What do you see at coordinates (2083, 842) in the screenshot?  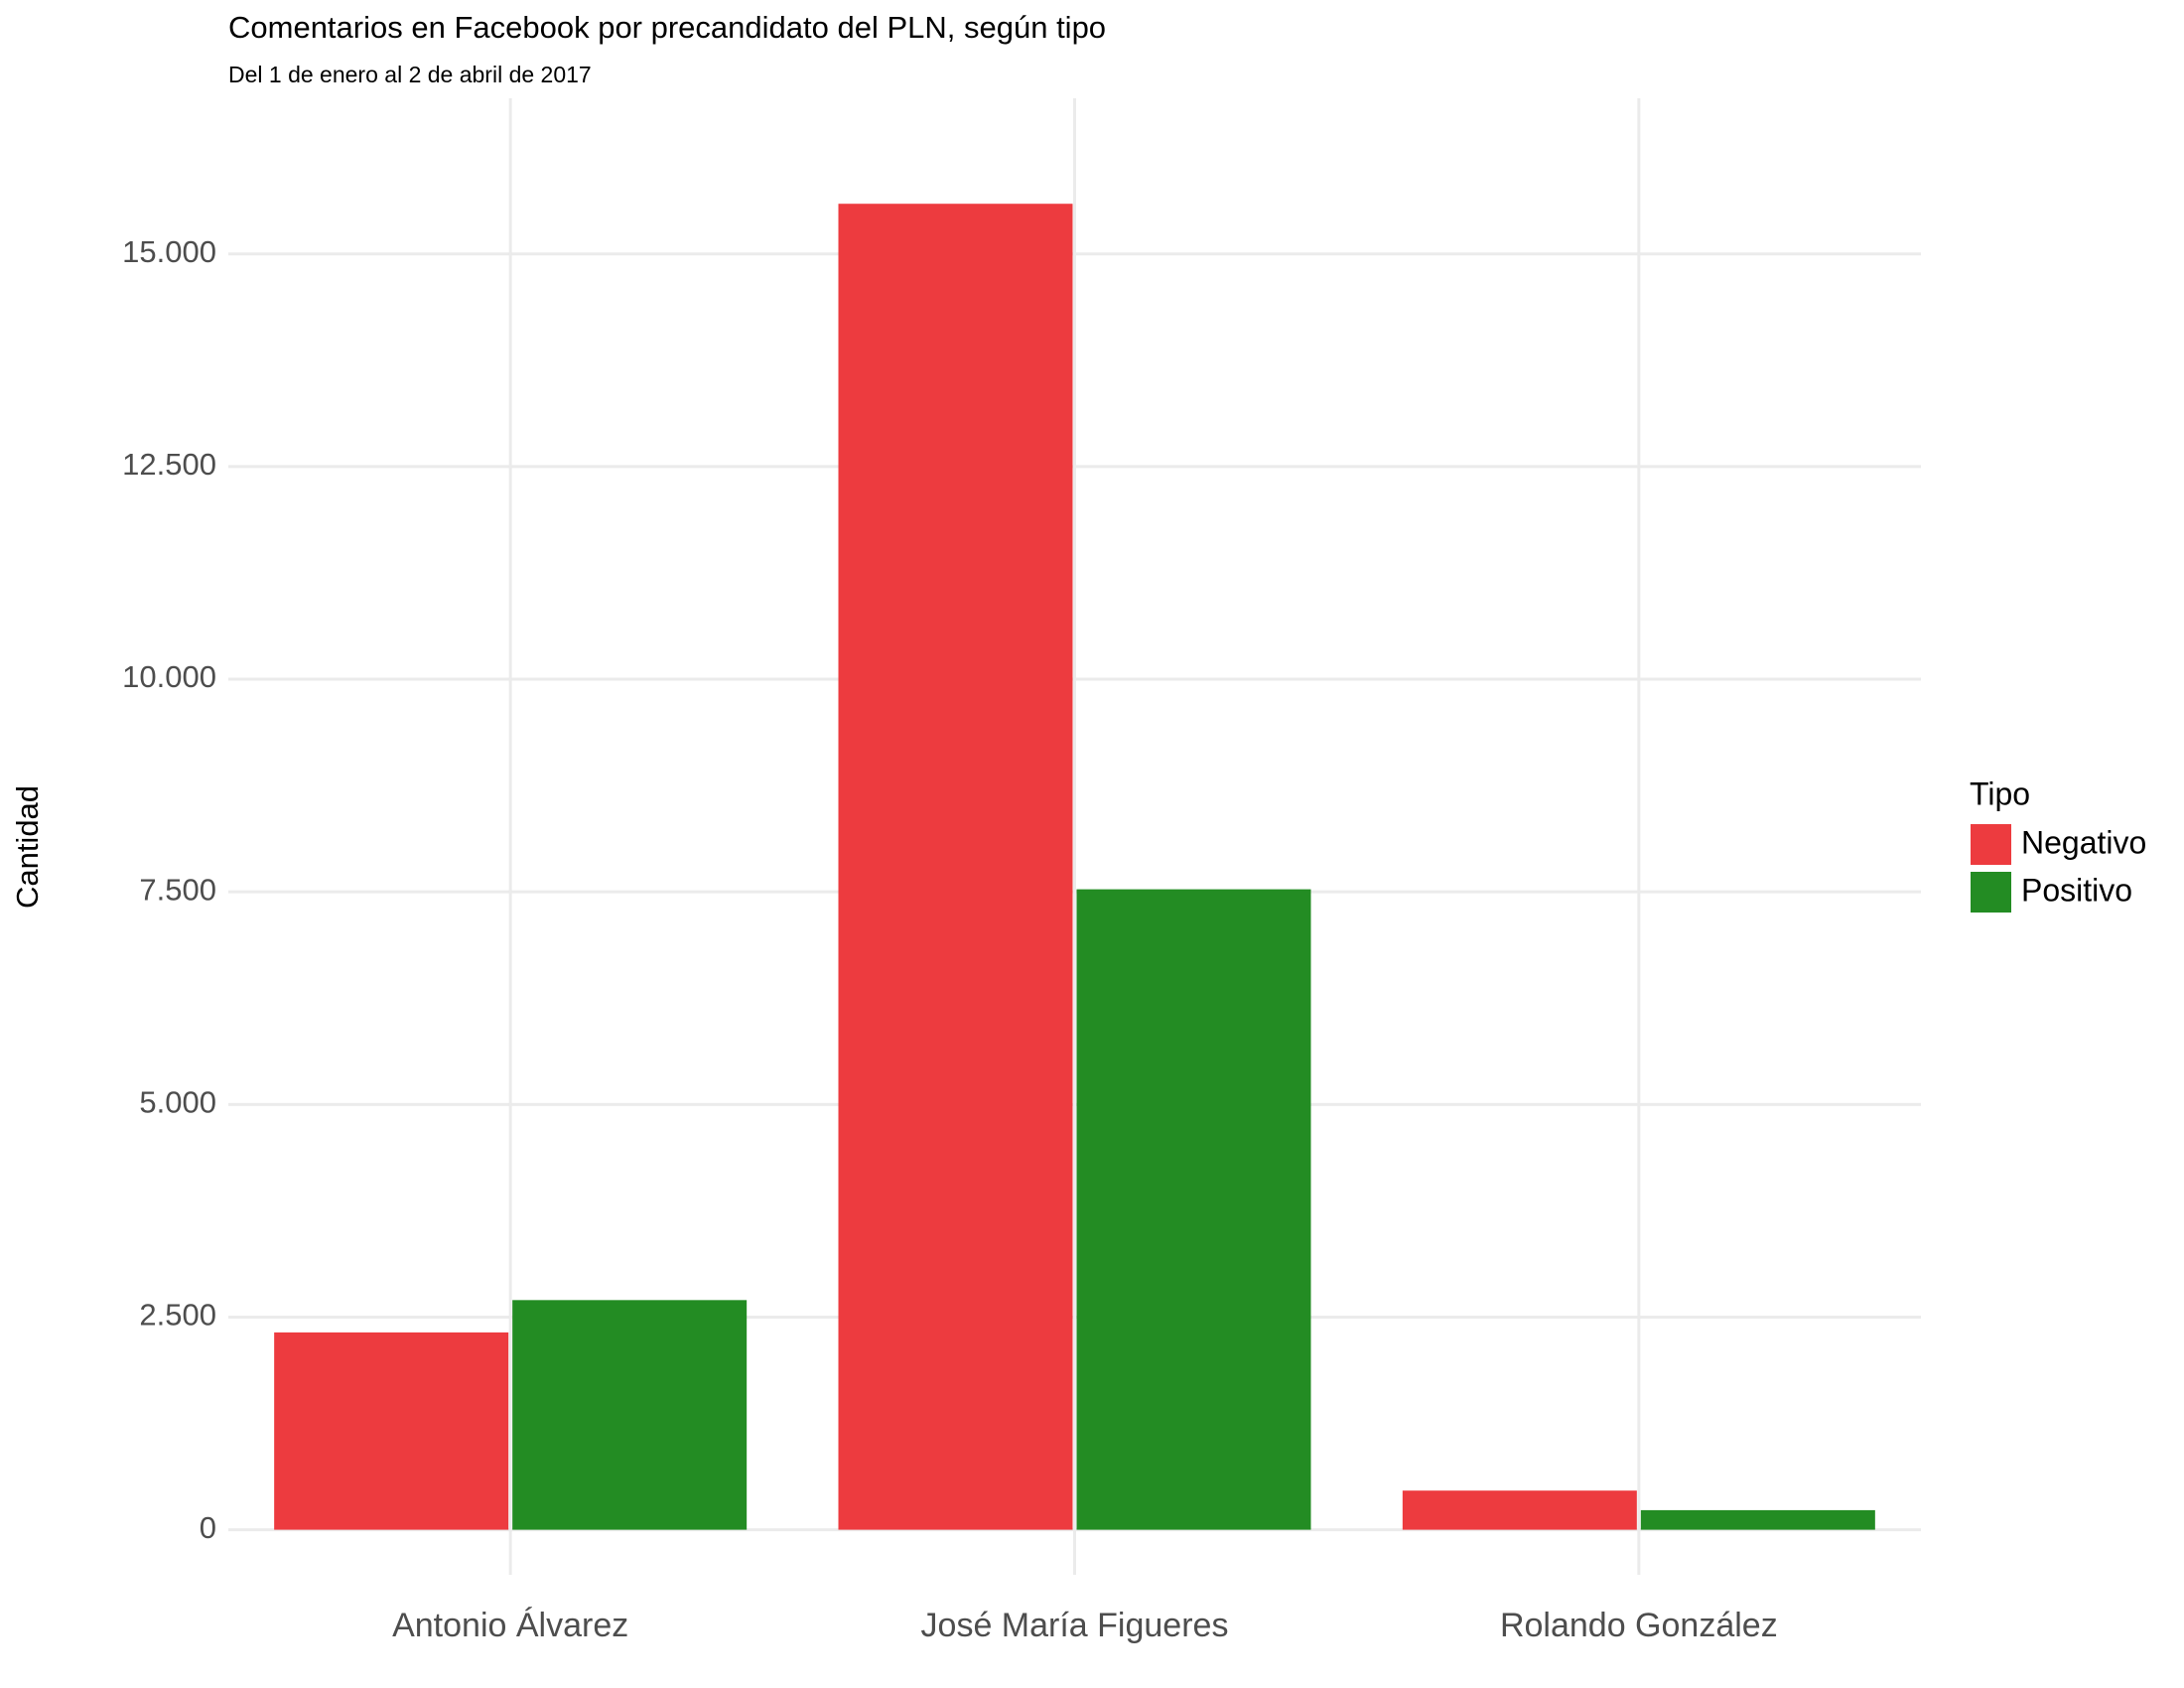 I see `legend-label: Negativo` at bounding box center [2083, 842].